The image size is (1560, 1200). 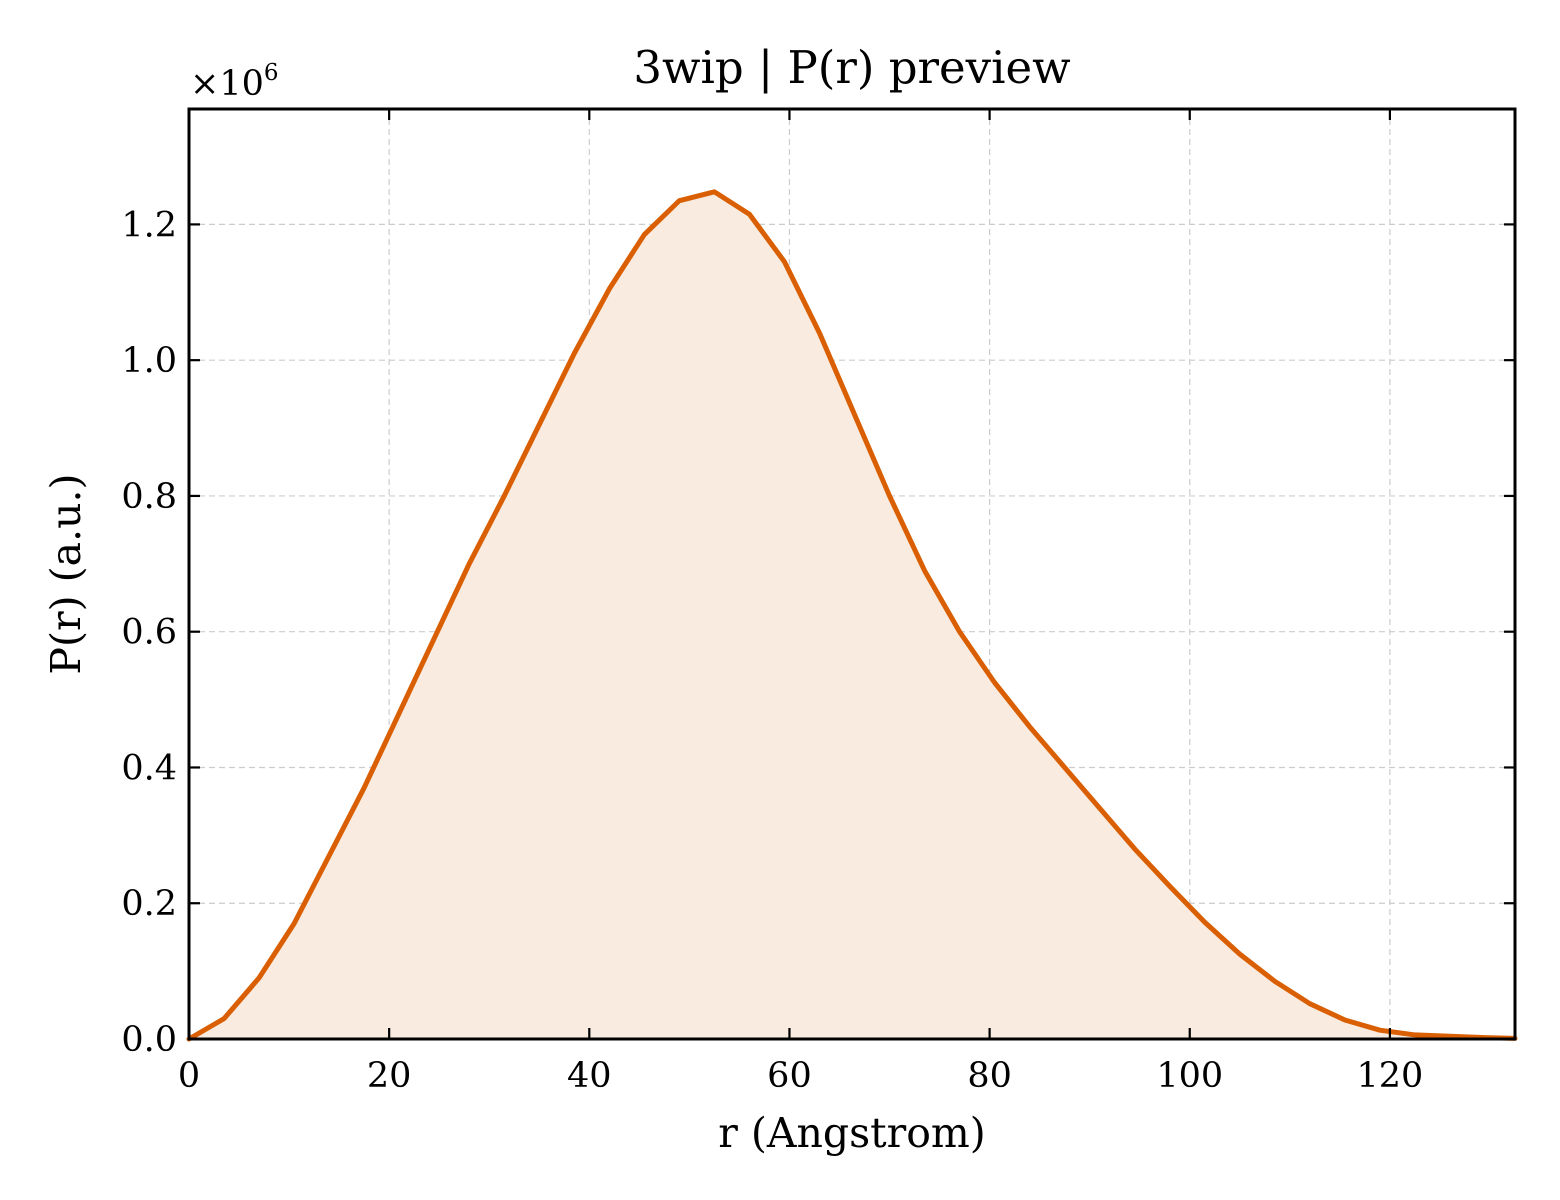 I want to click on y-offset-exponent: 6, so click(x=271, y=73).